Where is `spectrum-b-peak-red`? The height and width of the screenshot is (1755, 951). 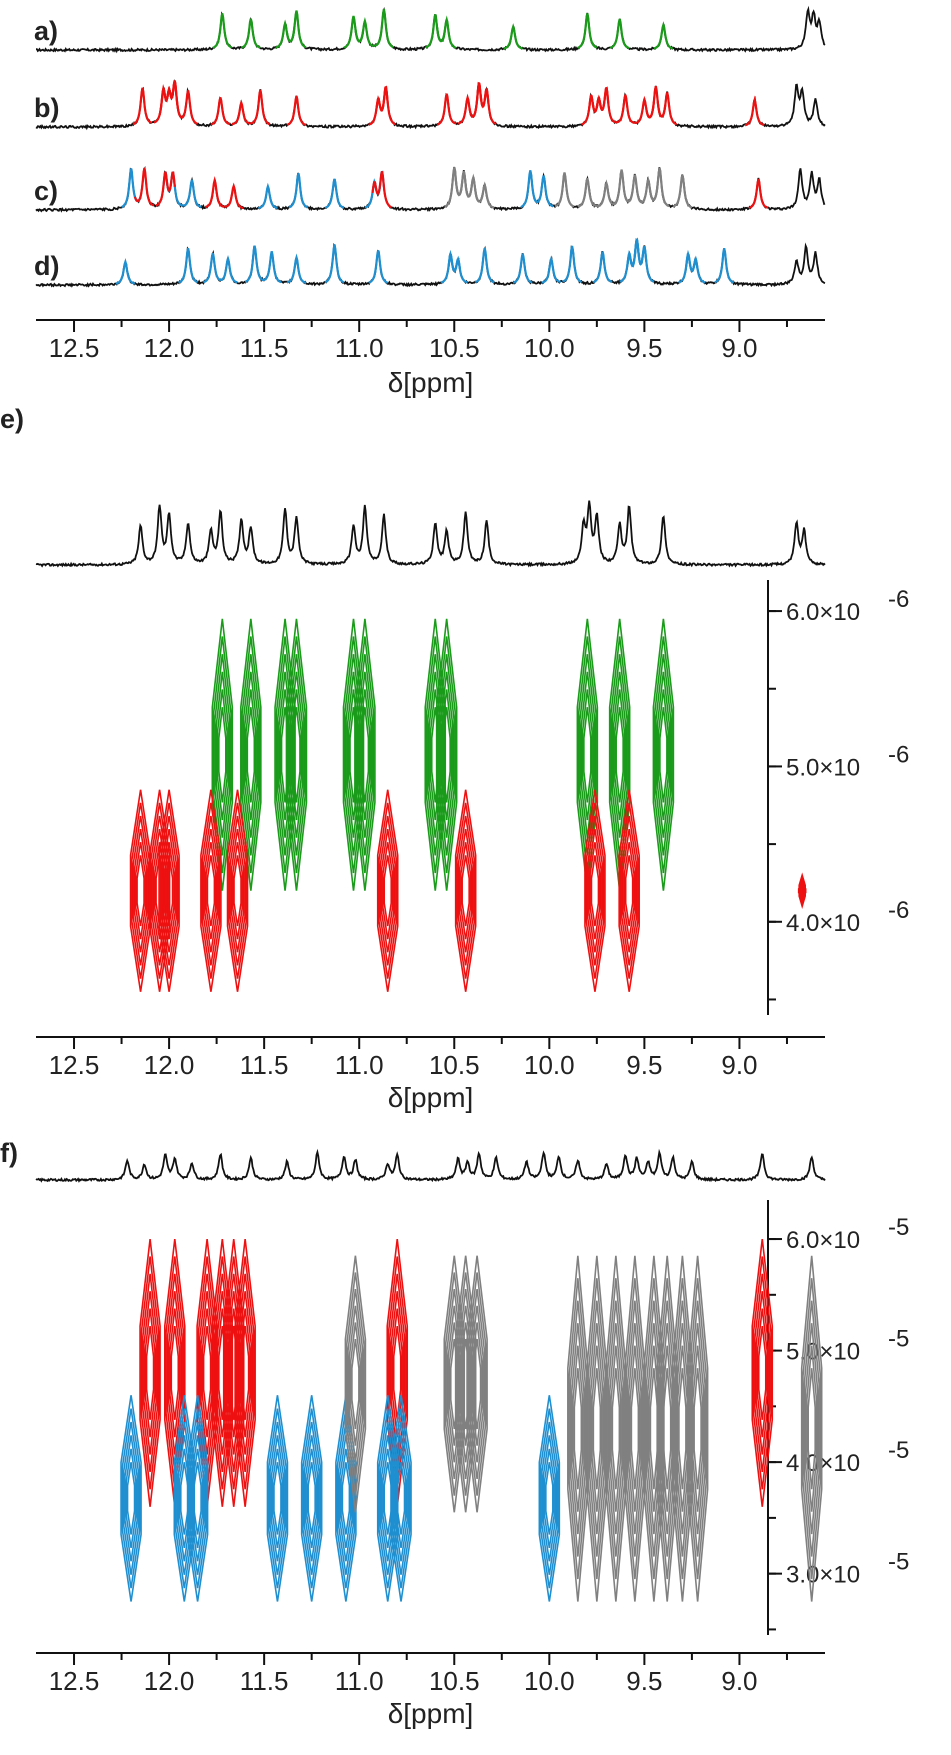
spectrum-b-peak-red is located at coordinates (241, 112).